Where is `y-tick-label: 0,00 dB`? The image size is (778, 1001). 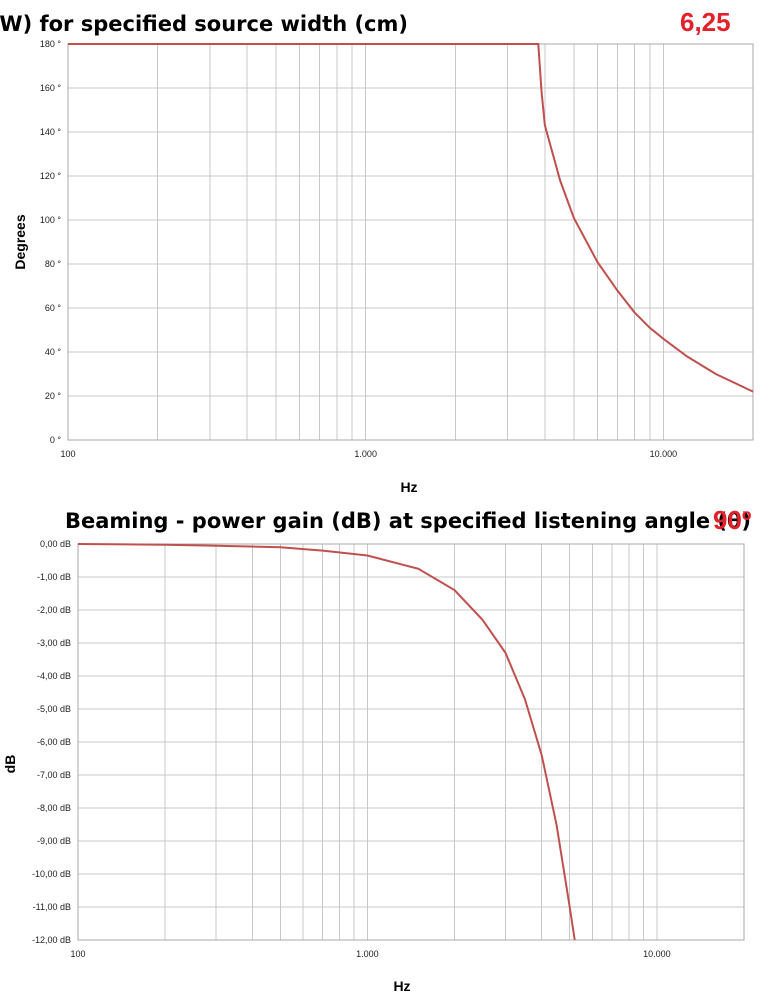 y-tick-label: 0,00 dB is located at coordinates (55, 544).